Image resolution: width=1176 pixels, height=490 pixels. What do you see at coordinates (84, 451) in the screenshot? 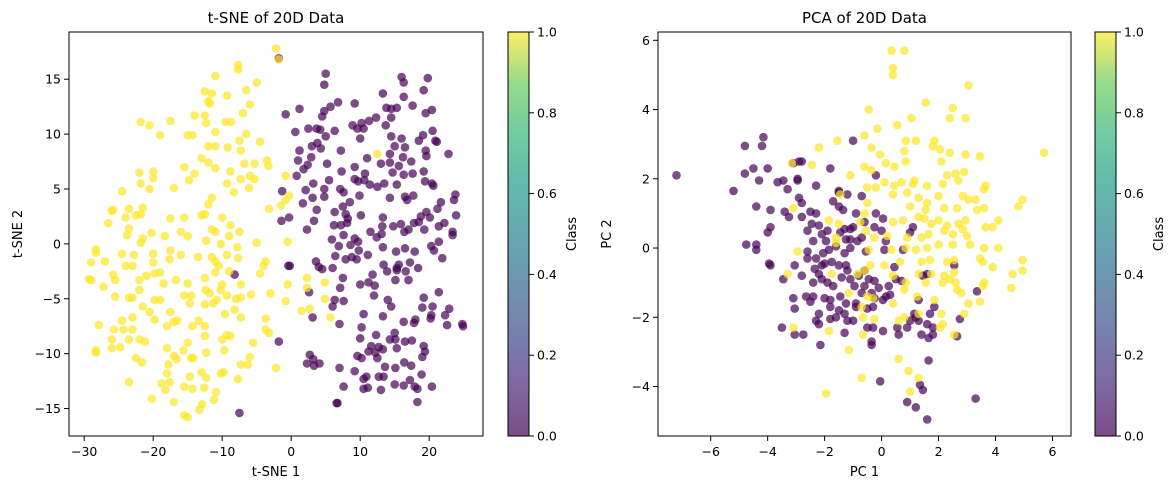
I see `x-tick-label: −30` at bounding box center [84, 451].